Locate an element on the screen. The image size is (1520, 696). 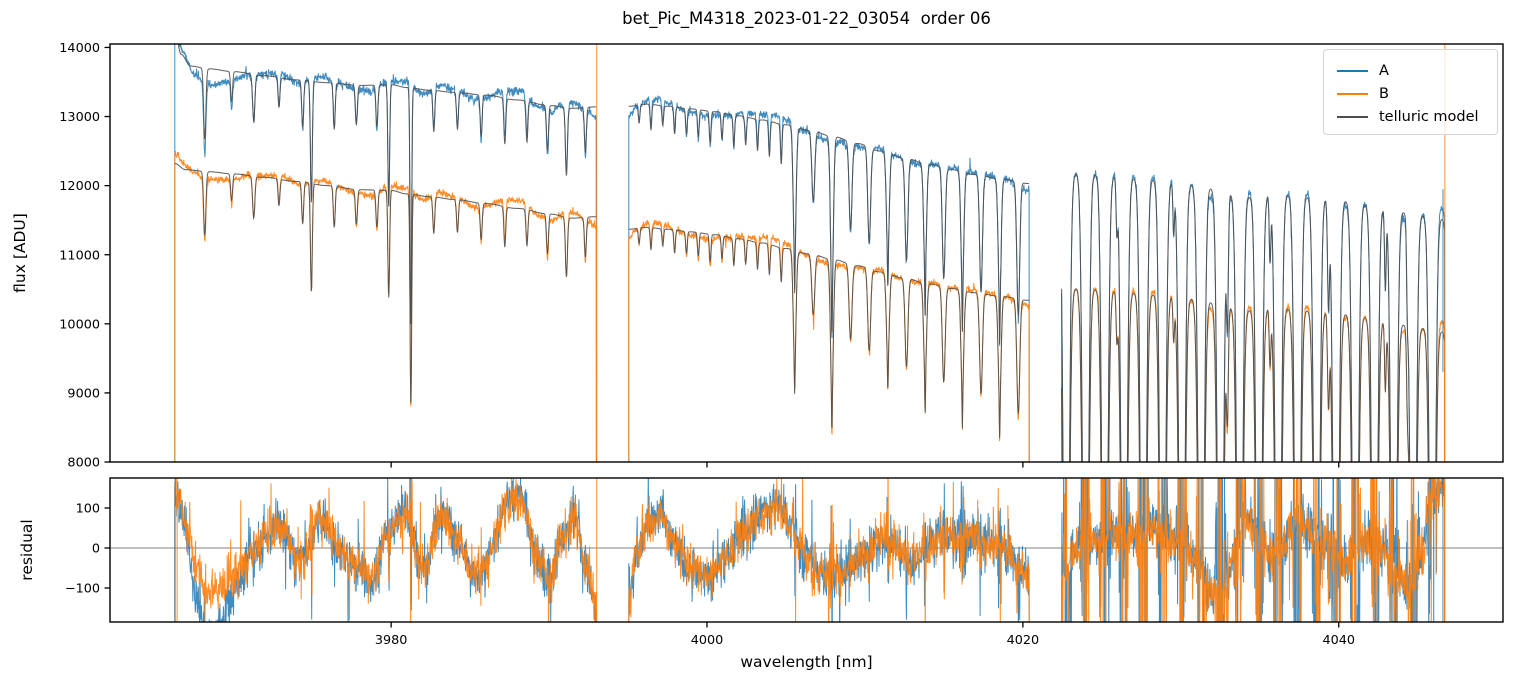
residual-b-chunk2 is located at coordinates (829, 550).